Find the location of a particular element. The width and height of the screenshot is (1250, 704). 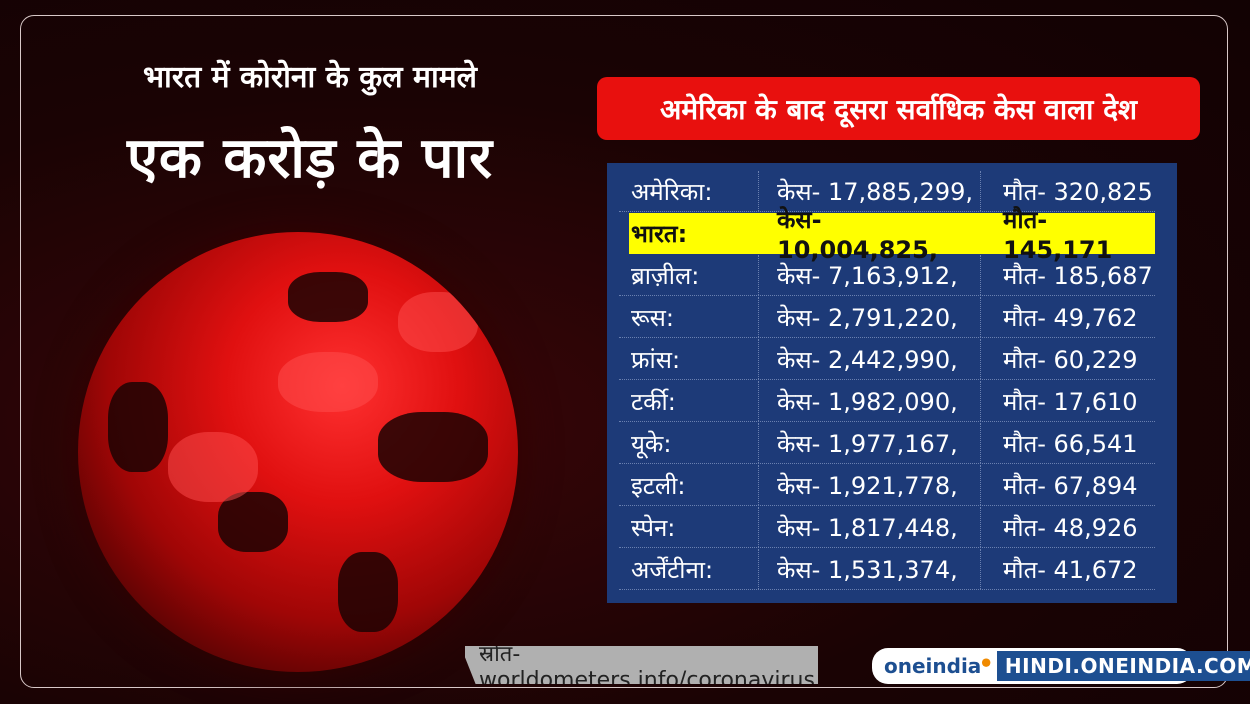

deaths-value: मौत- 48,926 is located at coordinates (1070, 527).